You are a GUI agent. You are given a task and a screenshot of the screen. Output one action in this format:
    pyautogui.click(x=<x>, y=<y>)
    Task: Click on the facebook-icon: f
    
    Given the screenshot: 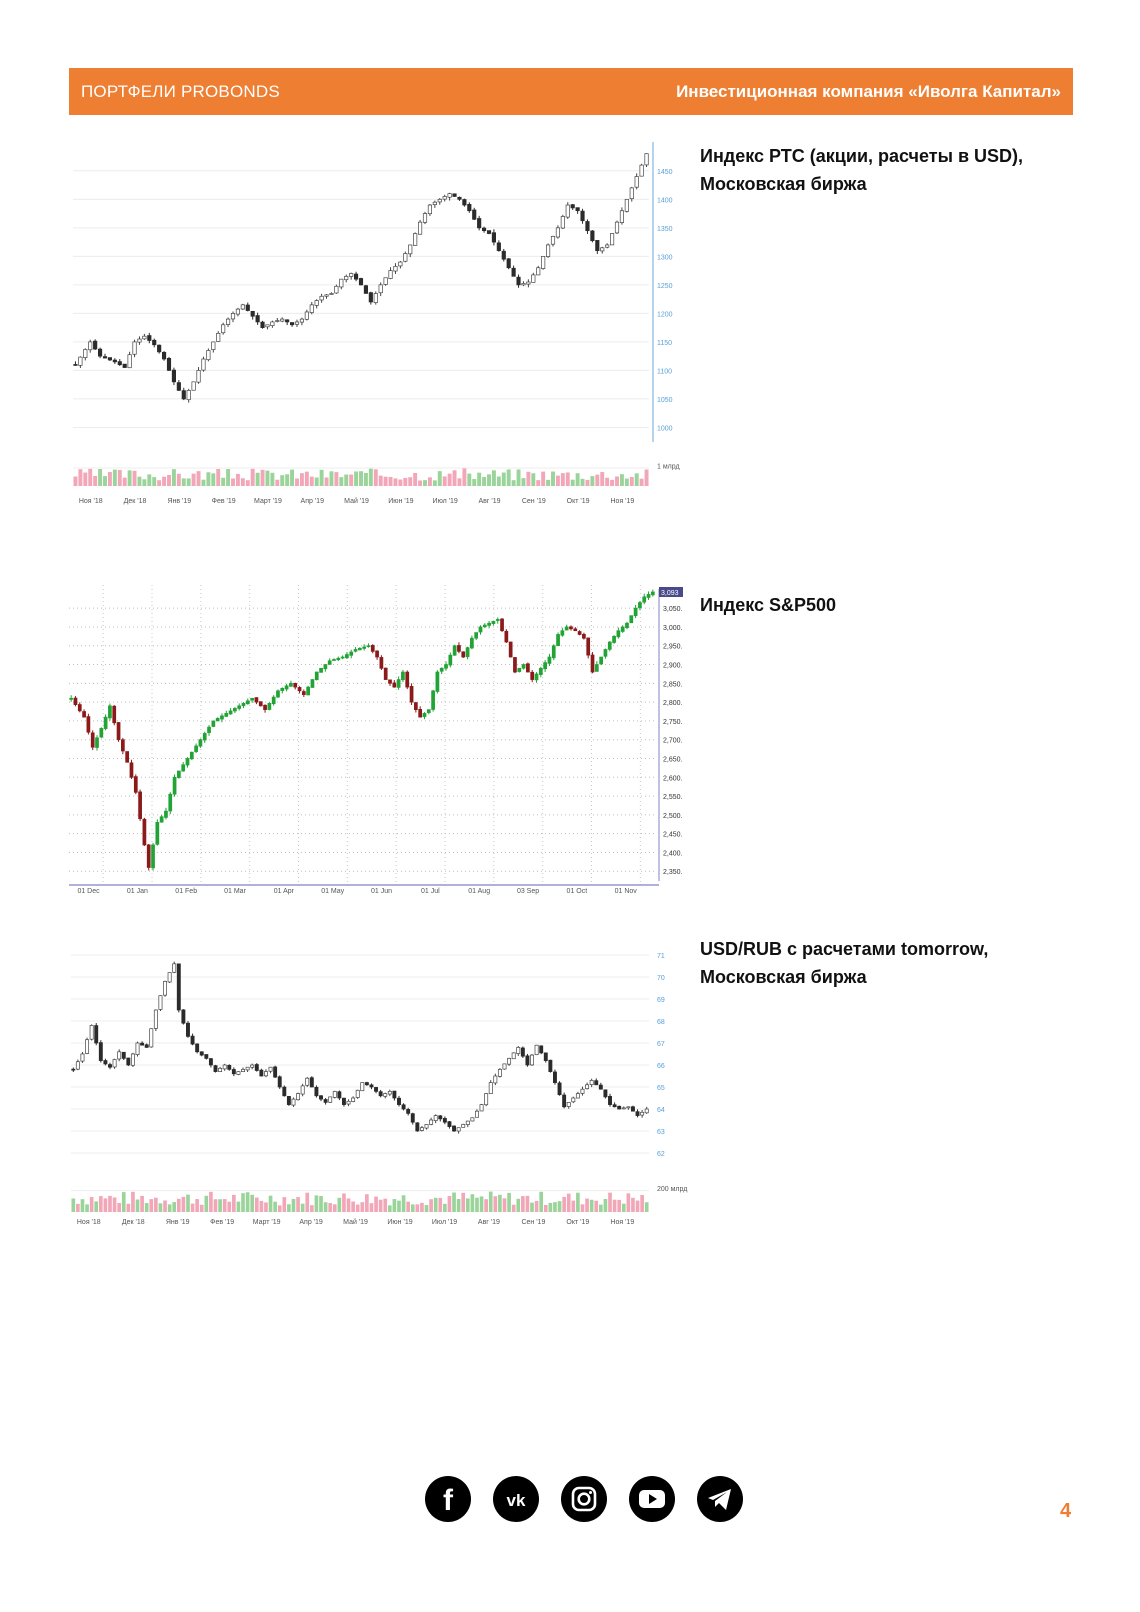 What is the action you would take?
    pyautogui.click(x=448, y=1499)
    